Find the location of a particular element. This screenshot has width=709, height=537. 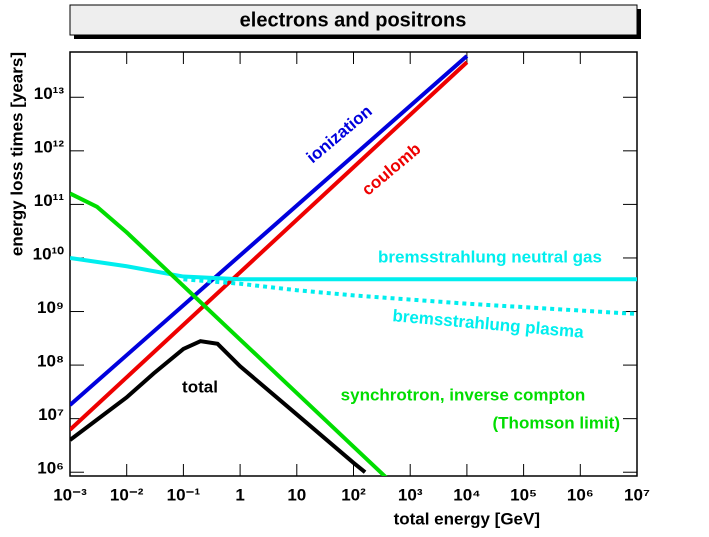

series-label: total is located at coordinates (200, 386).